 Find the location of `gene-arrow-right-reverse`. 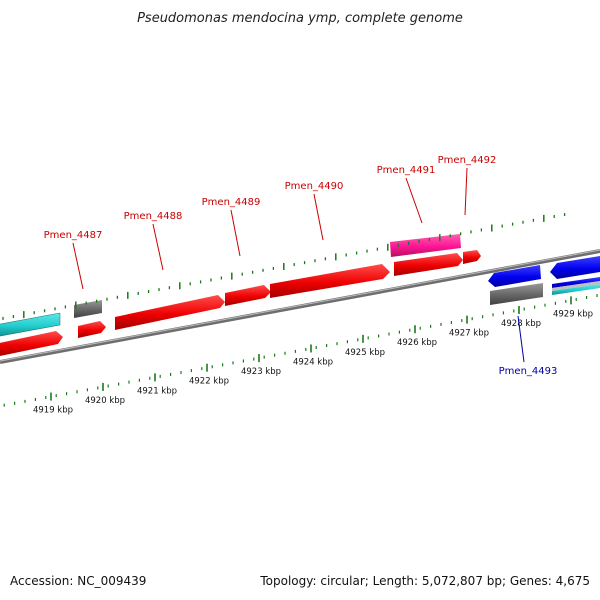

gene-arrow-right-reverse is located at coordinates (575, 267).